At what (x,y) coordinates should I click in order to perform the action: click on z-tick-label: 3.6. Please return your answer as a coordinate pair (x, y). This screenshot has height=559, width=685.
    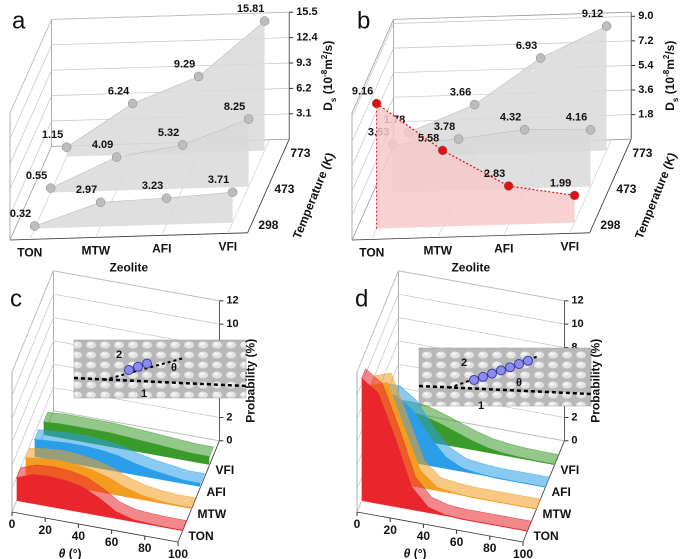
    Looking at the image, I should click on (645, 90).